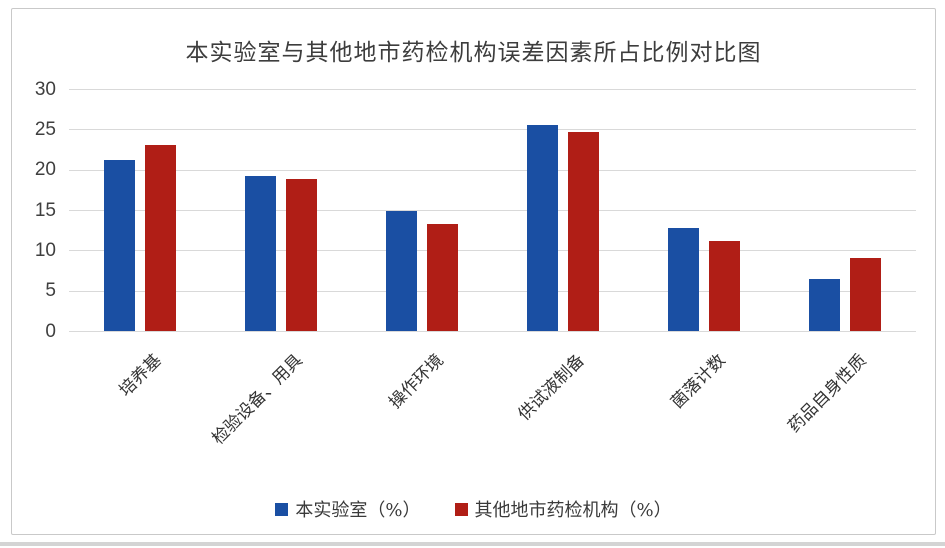  Describe the element at coordinates (140, 375) in the screenshot. I see `x-axis-label-1: 培养基` at that location.